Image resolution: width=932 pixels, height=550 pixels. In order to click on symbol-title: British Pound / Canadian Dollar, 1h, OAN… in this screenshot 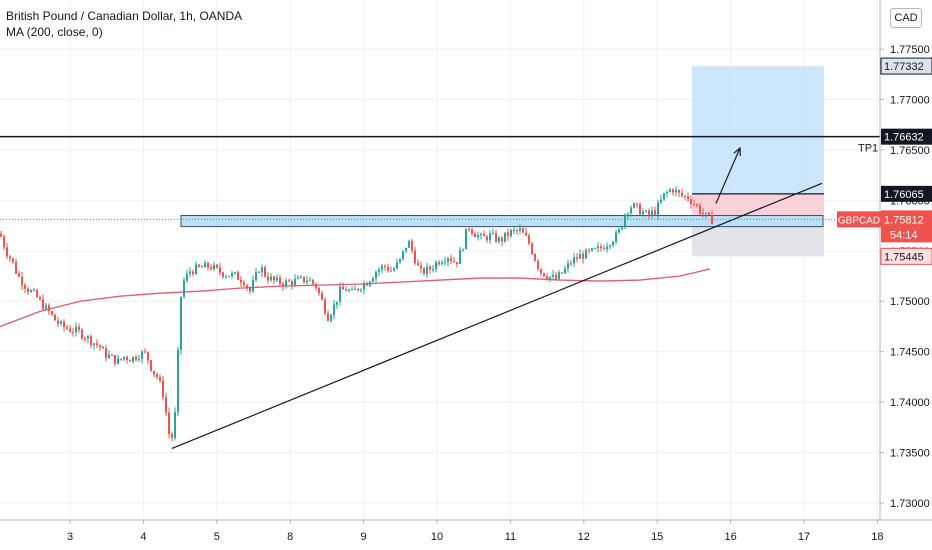, I will do `click(124, 16)`.